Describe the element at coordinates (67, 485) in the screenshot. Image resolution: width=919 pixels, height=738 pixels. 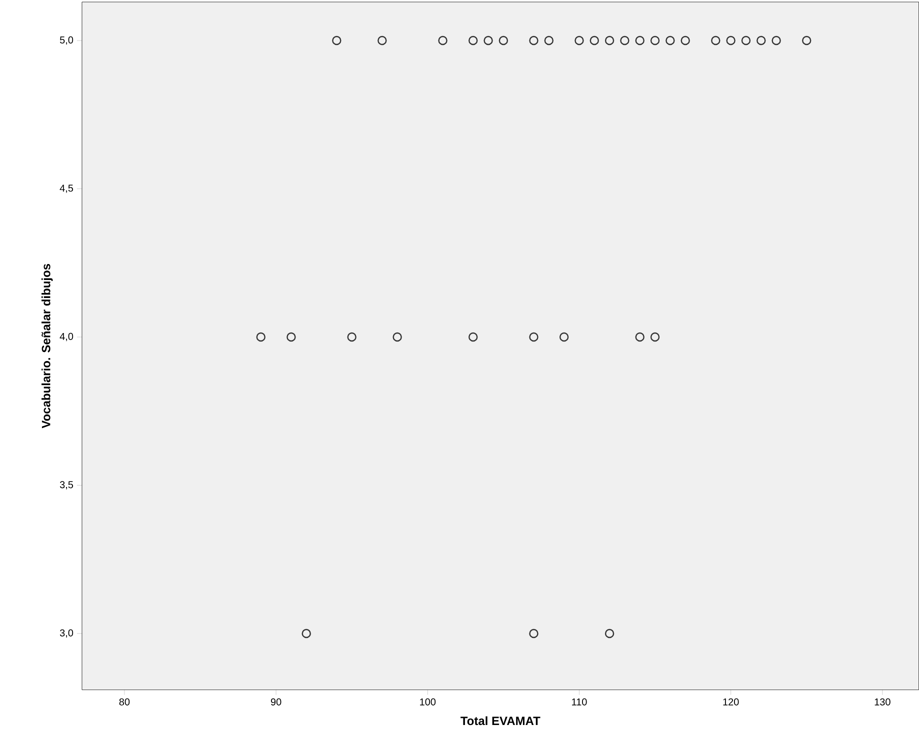
I see `y-tick-label: 3,5` at that location.